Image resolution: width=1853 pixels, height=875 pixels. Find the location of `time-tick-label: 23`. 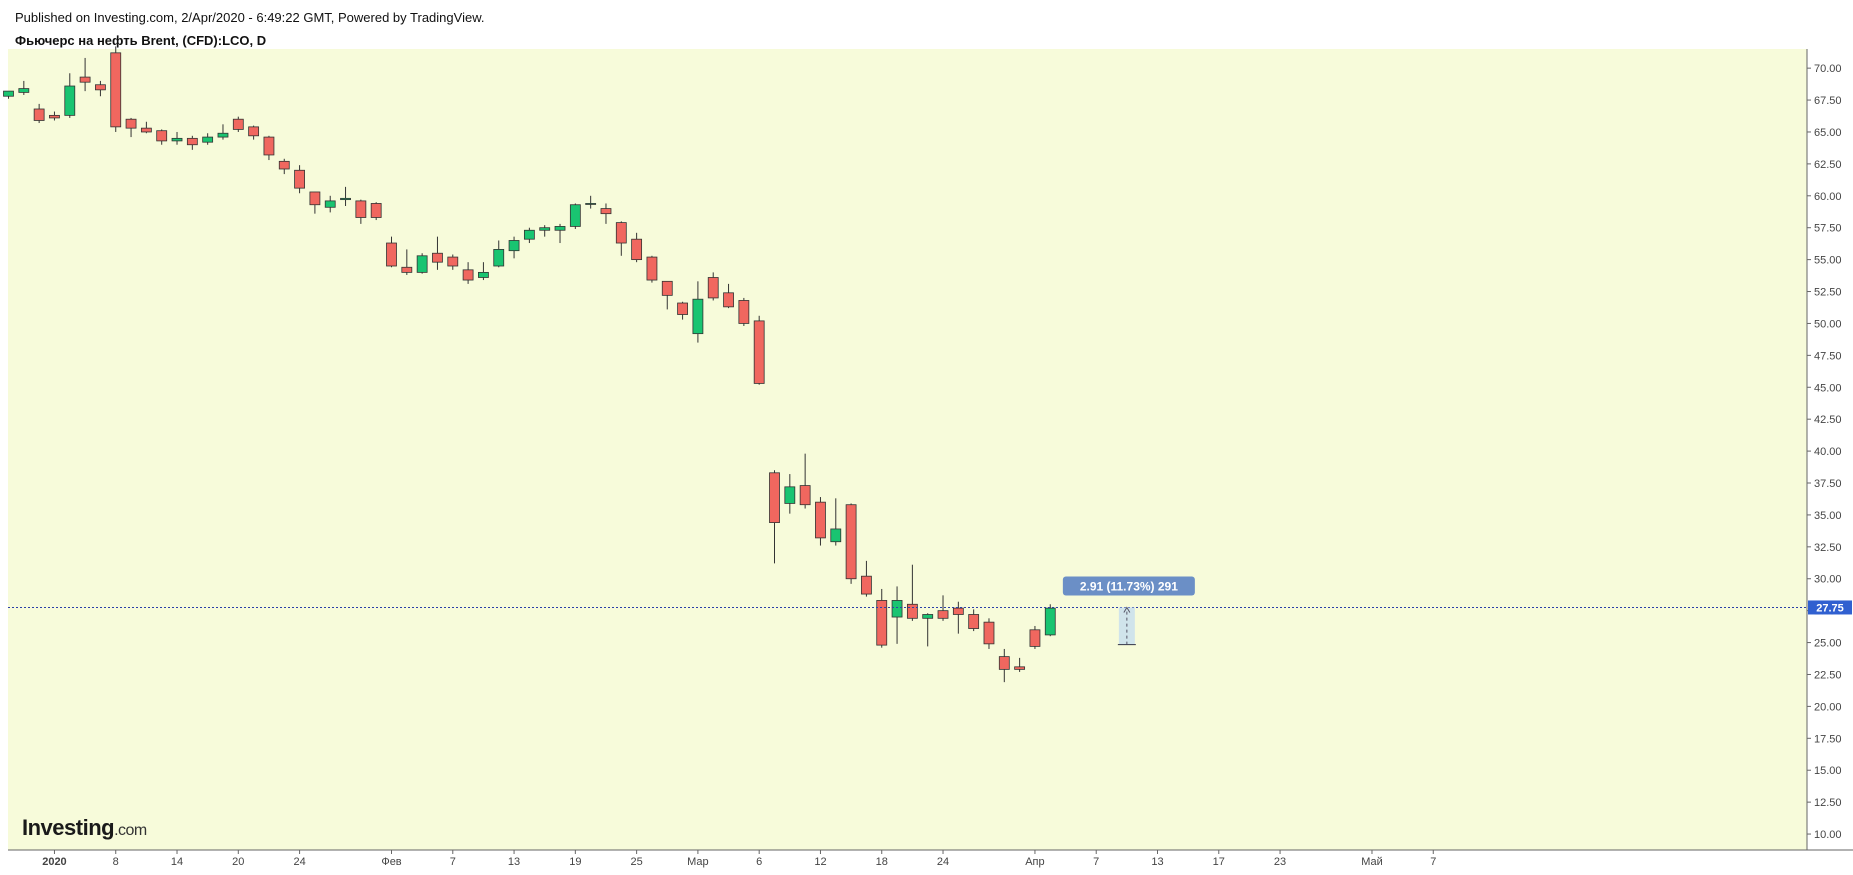

time-tick-label: 23 is located at coordinates (1280, 862).